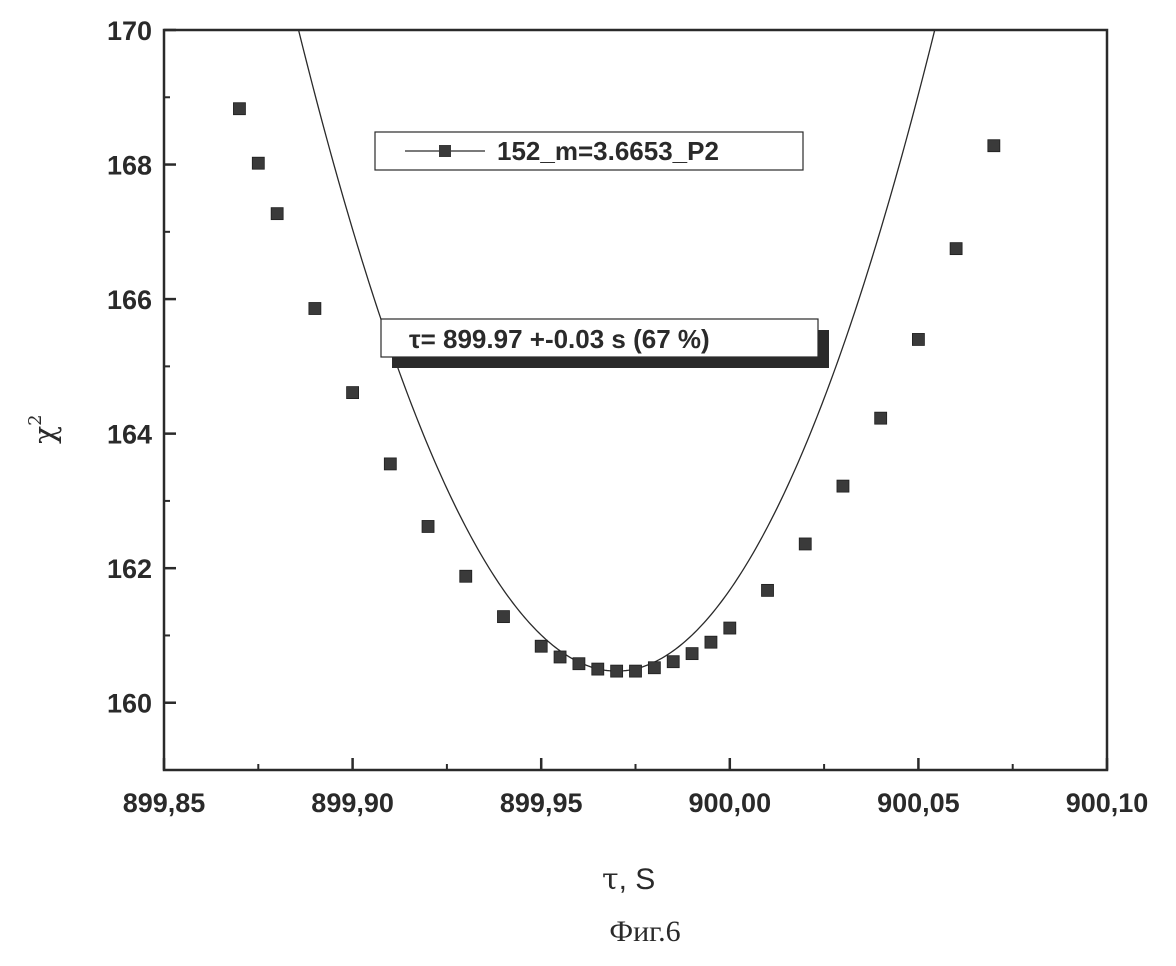 Image resolution: width=1176 pixels, height=966 pixels. Describe the element at coordinates (918, 803) in the screenshot. I see `x-tick-label: 900,05` at that location.